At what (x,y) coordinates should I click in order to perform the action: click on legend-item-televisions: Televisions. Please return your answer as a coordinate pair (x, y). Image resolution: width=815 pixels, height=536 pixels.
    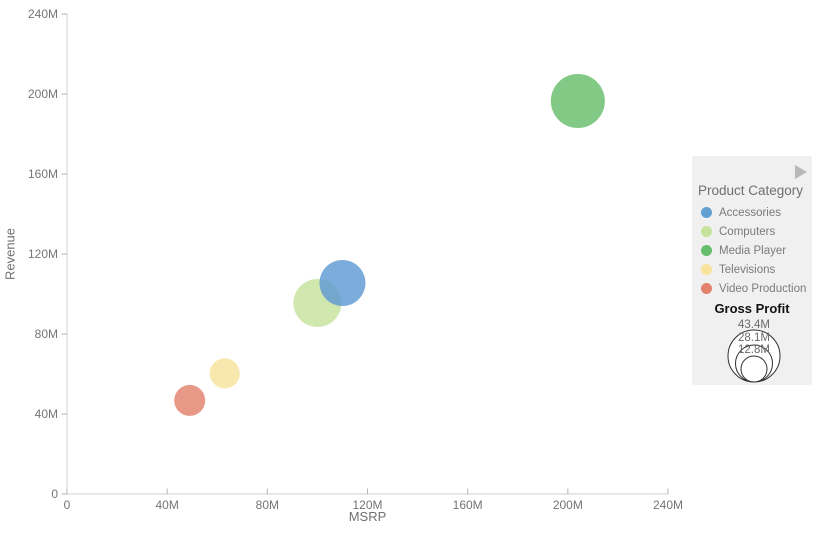
    Looking at the image, I should click on (752, 269).